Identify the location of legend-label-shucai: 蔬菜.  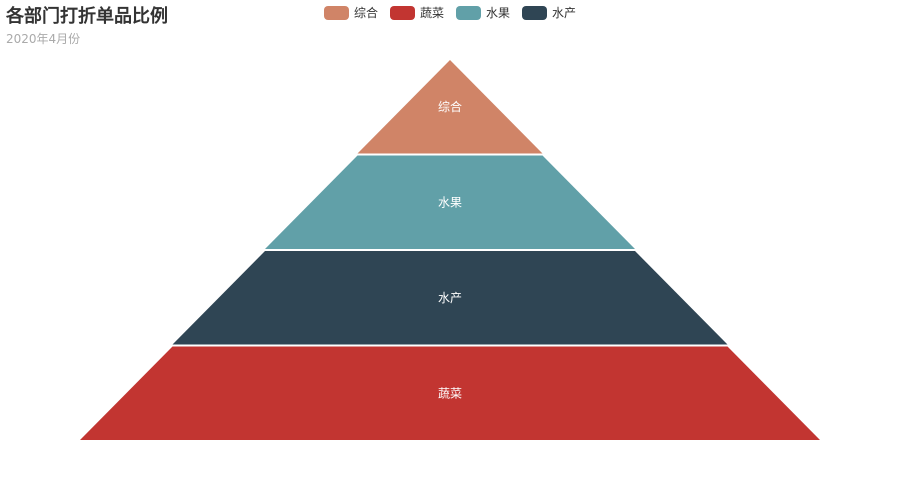
(431, 13).